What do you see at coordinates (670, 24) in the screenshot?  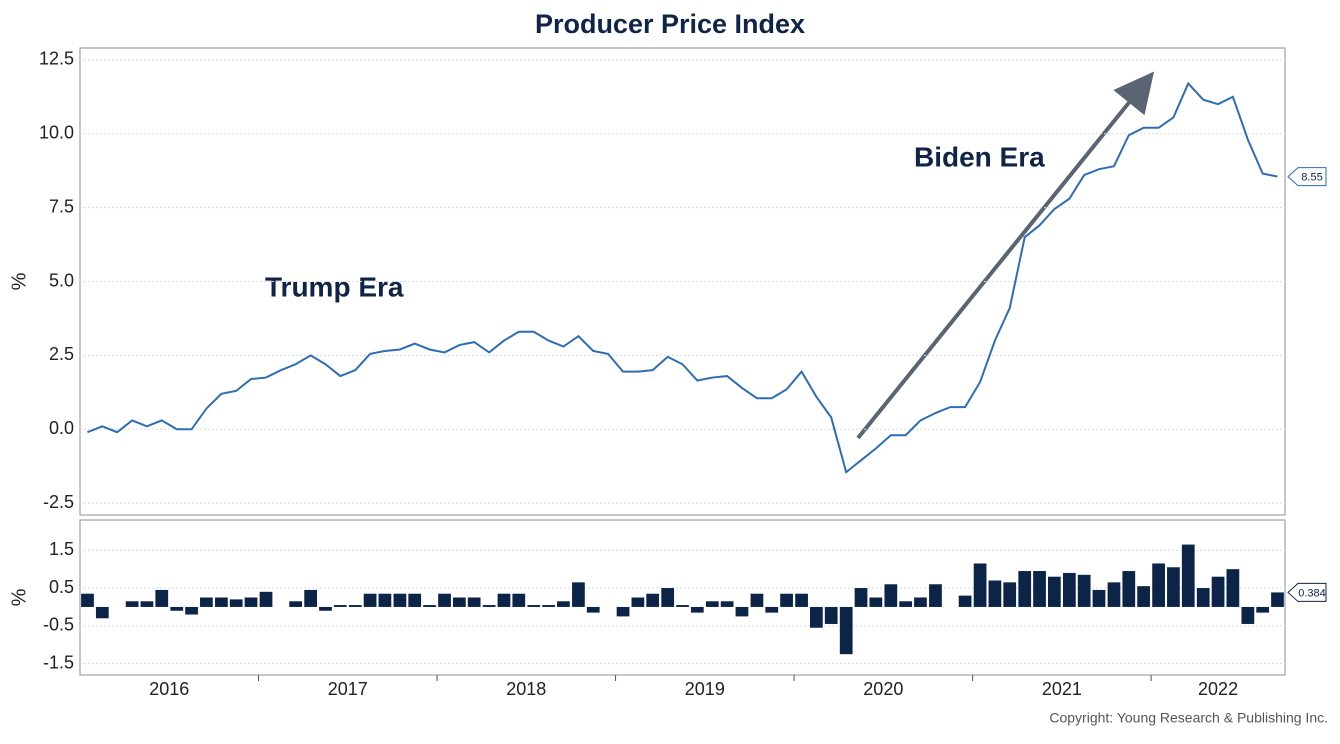 I see `chart-title: Producer Price Index` at bounding box center [670, 24].